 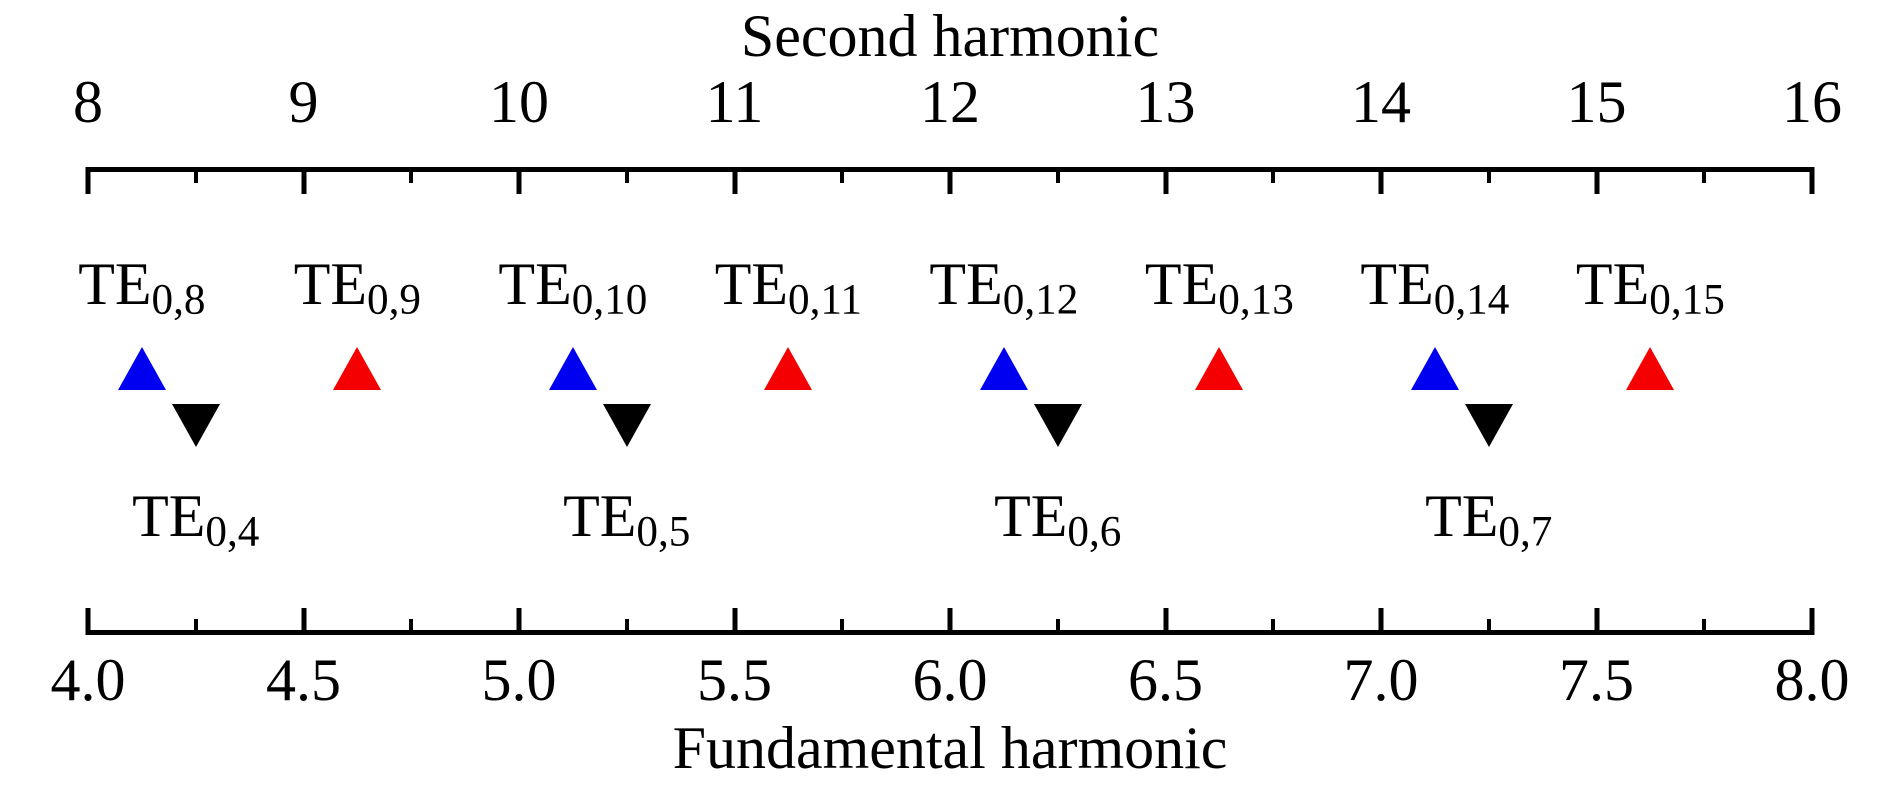 What do you see at coordinates (1381, 680) in the screenshot?
I see `bottom-axis-tick-label: 7.0` at bounding box center [1381, 680].